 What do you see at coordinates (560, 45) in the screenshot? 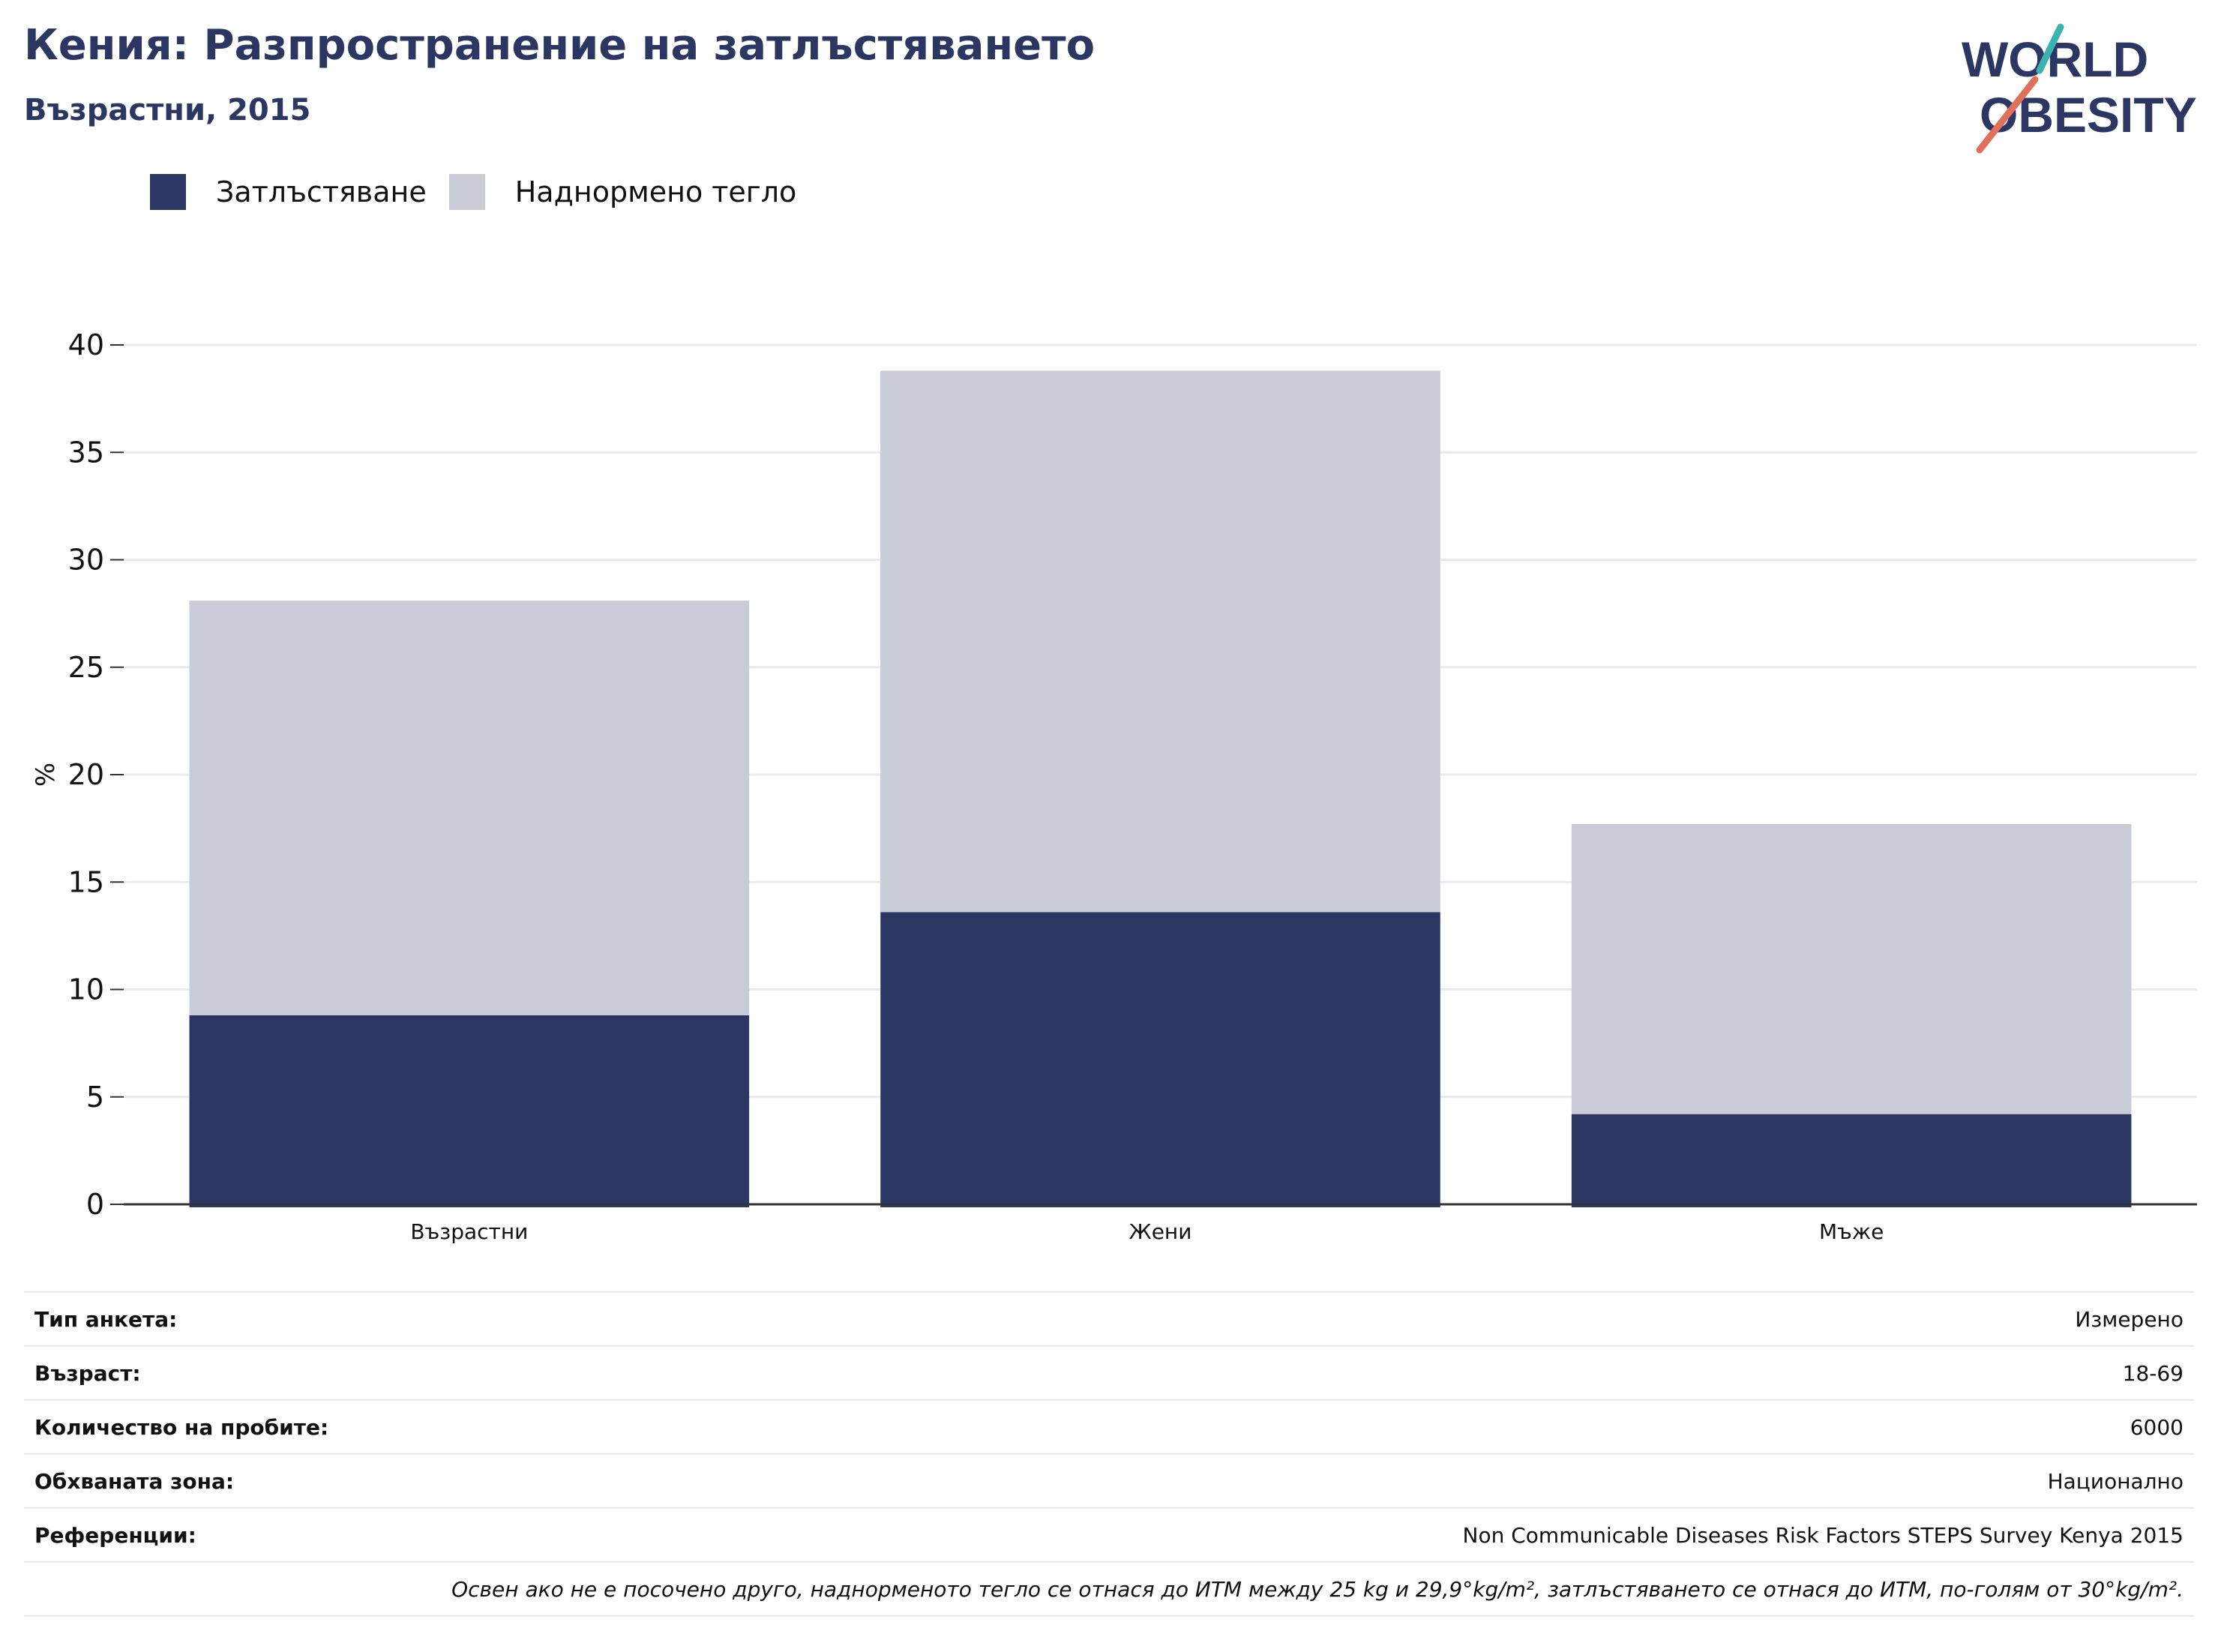
I see `chart-title: Кения: Разпространение на затлъстяването` at bounding box center [560, 45].